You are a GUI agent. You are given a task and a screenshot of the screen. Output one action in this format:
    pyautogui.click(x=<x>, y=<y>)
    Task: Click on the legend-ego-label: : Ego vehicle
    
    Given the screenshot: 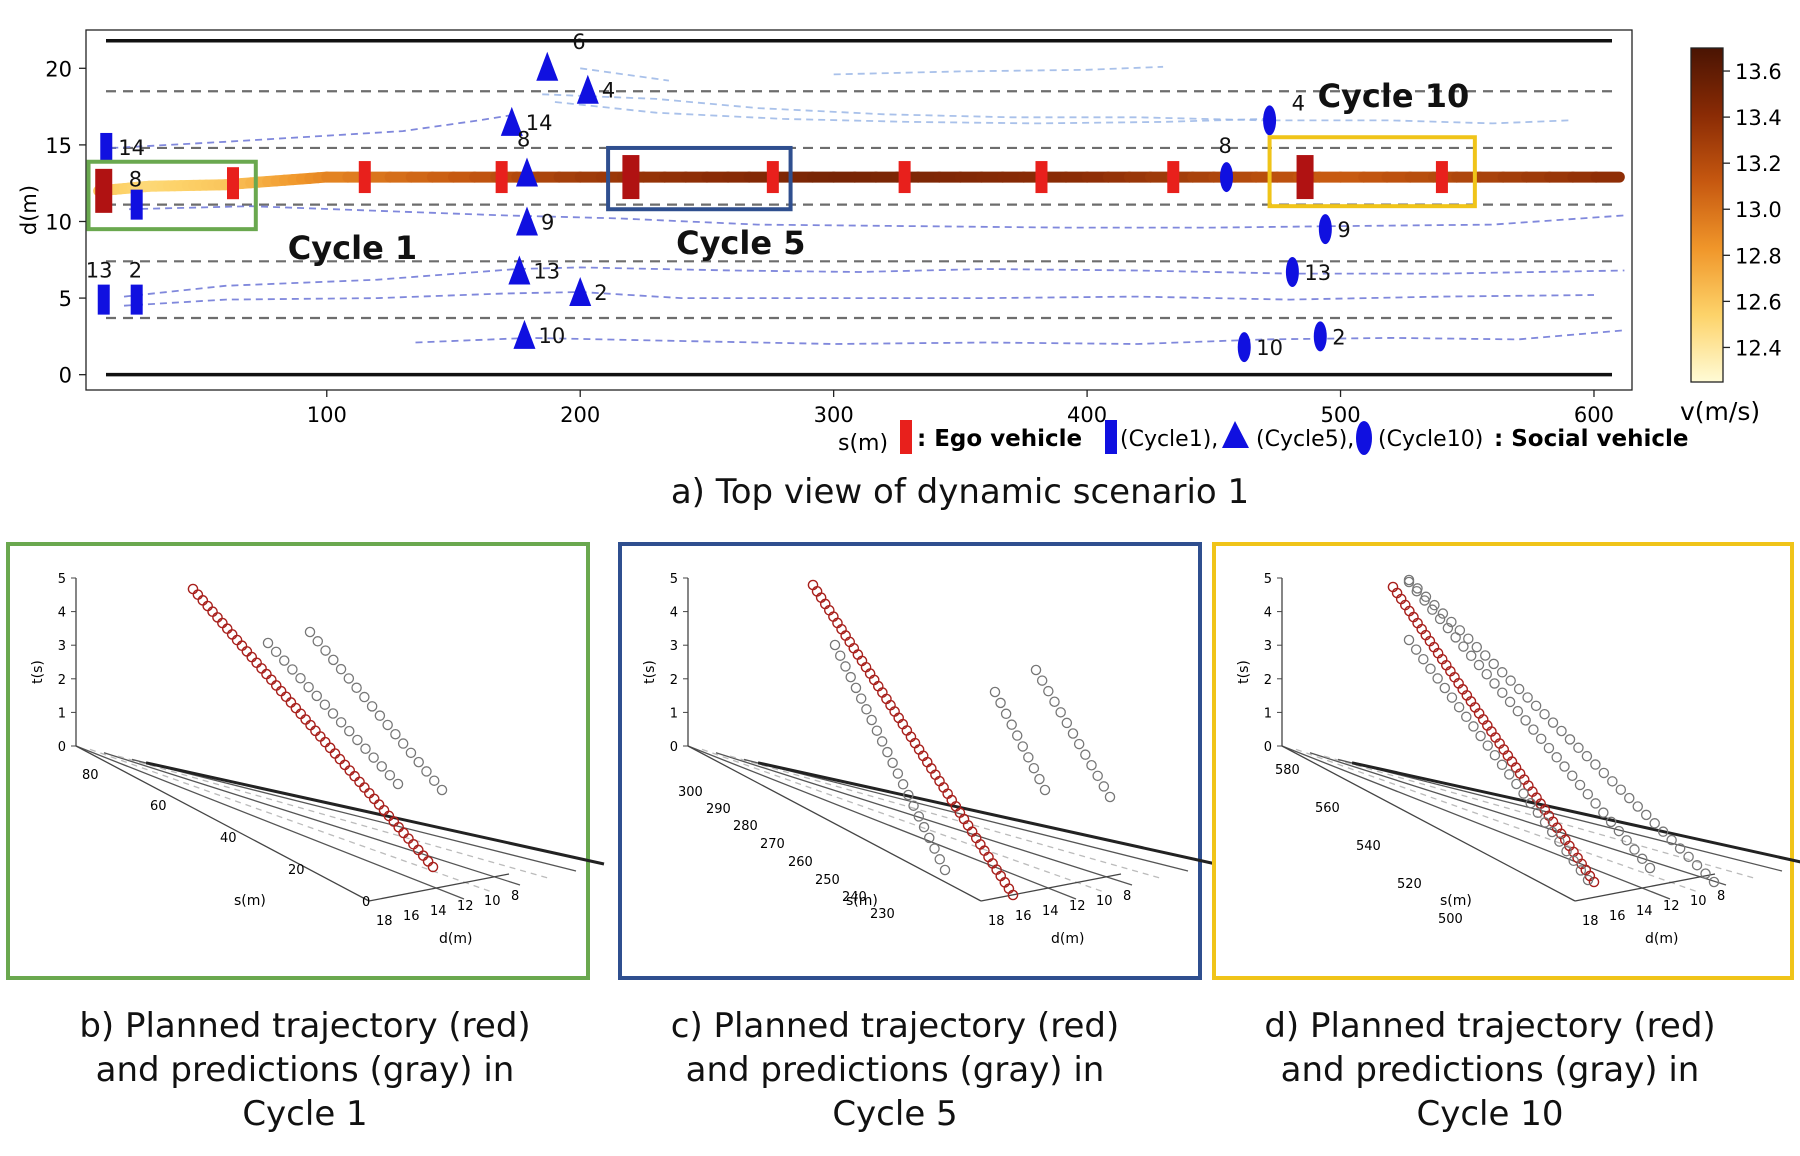 What is the action you would take?
    pyautogui.click(x=999, y=439)
    